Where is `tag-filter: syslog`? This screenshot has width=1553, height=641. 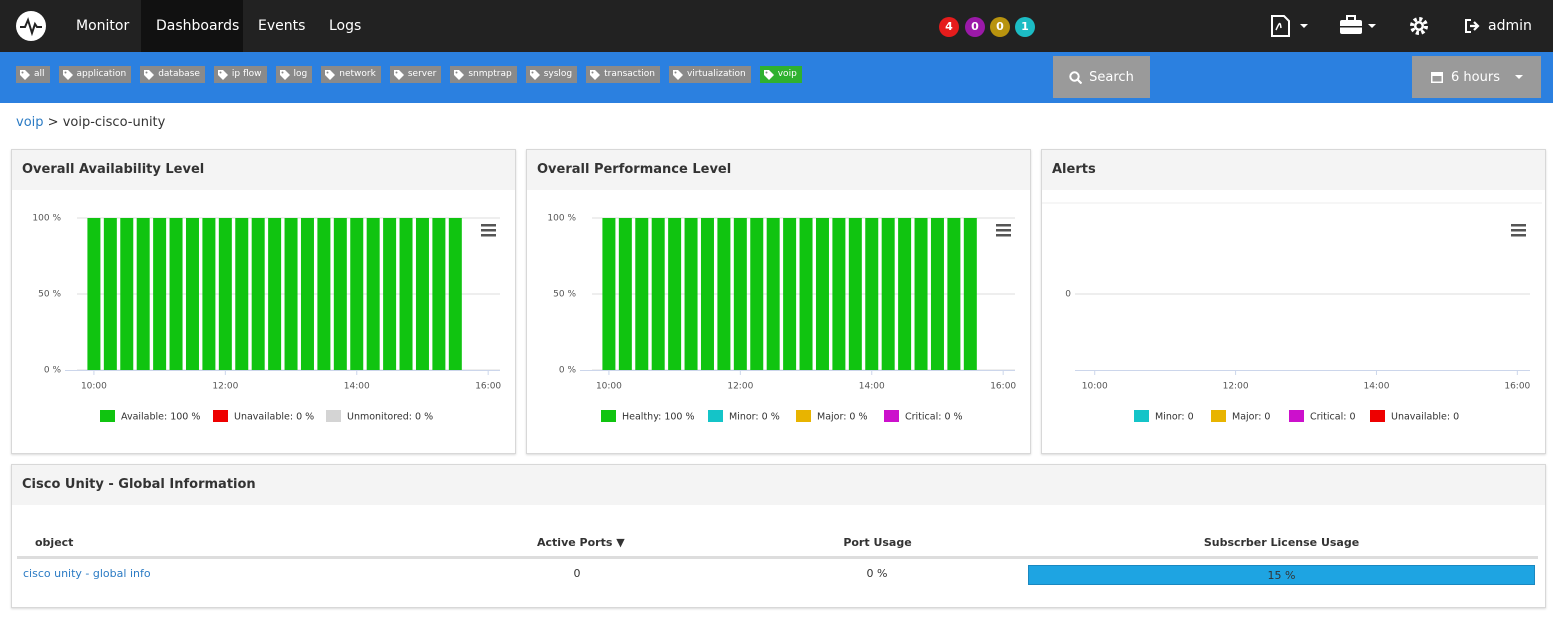
tag-filter: syslog is located at coordinates (551, 74).